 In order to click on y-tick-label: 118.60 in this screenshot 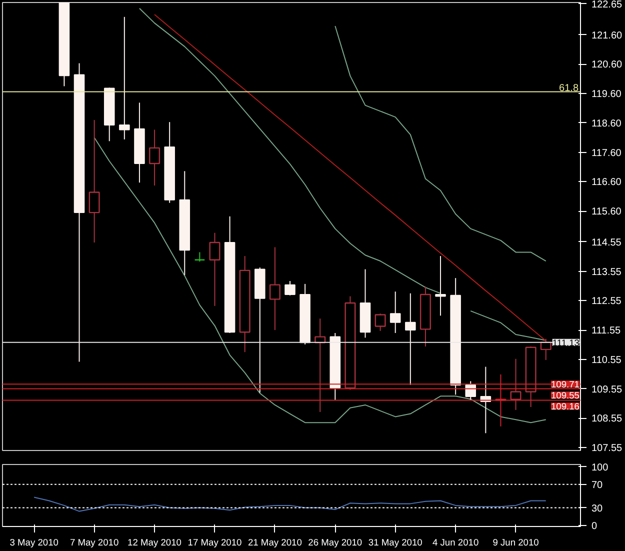, I will do `click(607, 124)`.